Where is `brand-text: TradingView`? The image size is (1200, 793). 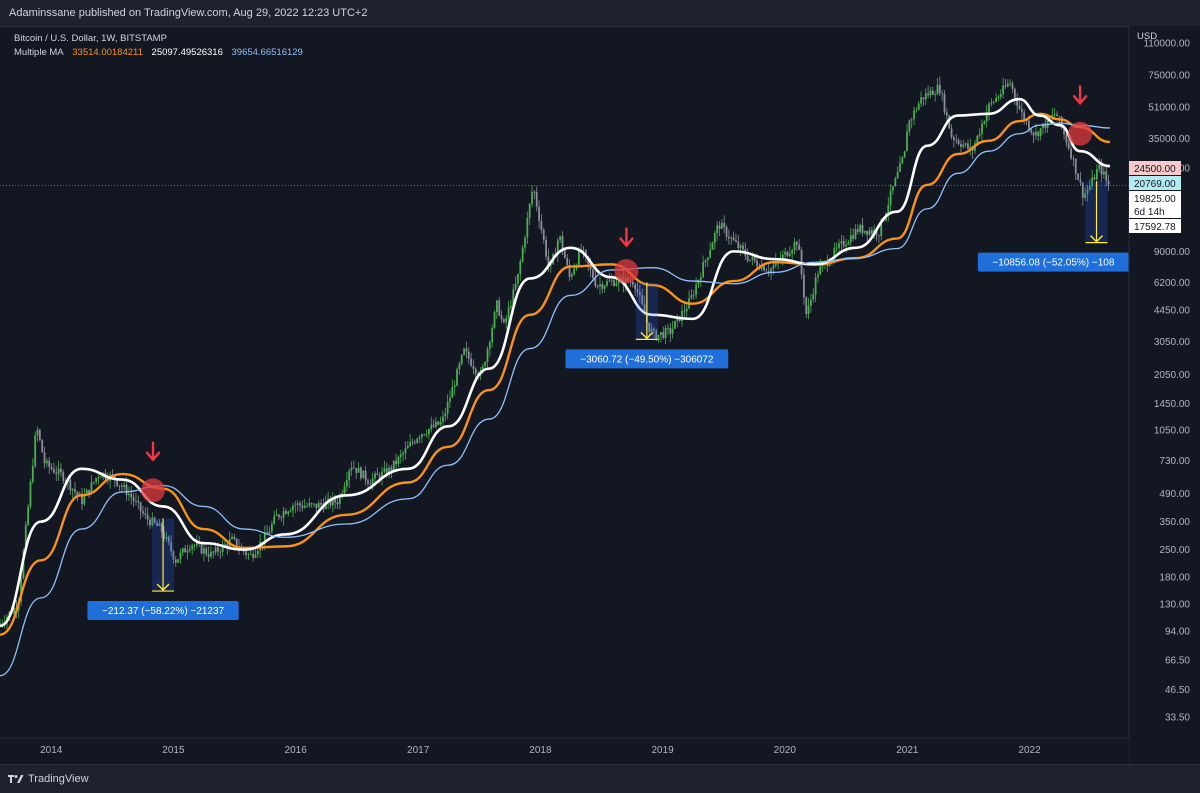
brand-text: TradingView is located at coordinates (58, 779).